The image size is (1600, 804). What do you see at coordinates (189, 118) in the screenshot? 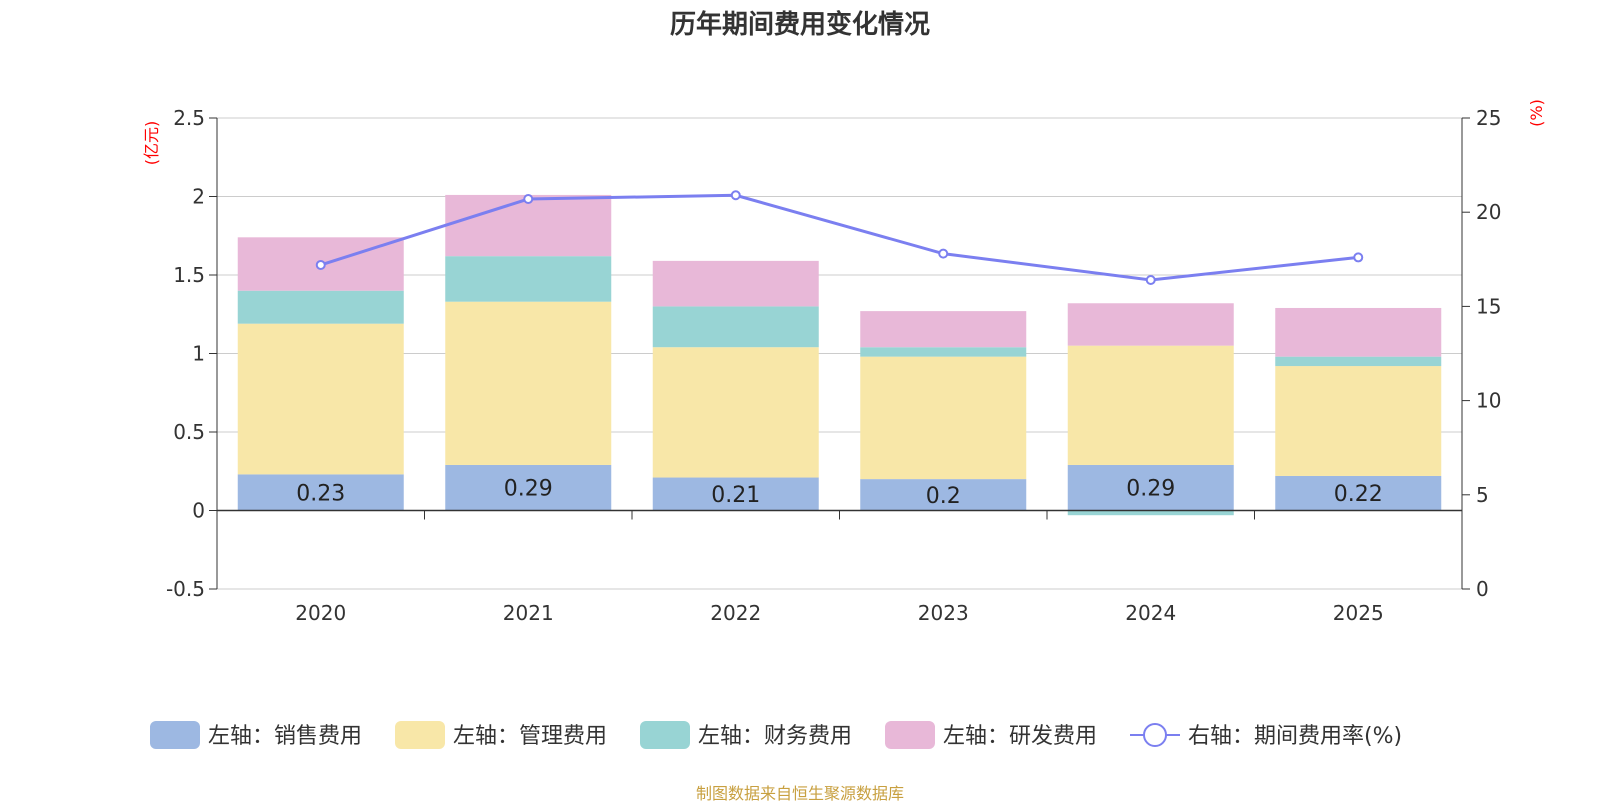
I see `left-axis-tick-label: 2.5` at bounding box center [189, 118].